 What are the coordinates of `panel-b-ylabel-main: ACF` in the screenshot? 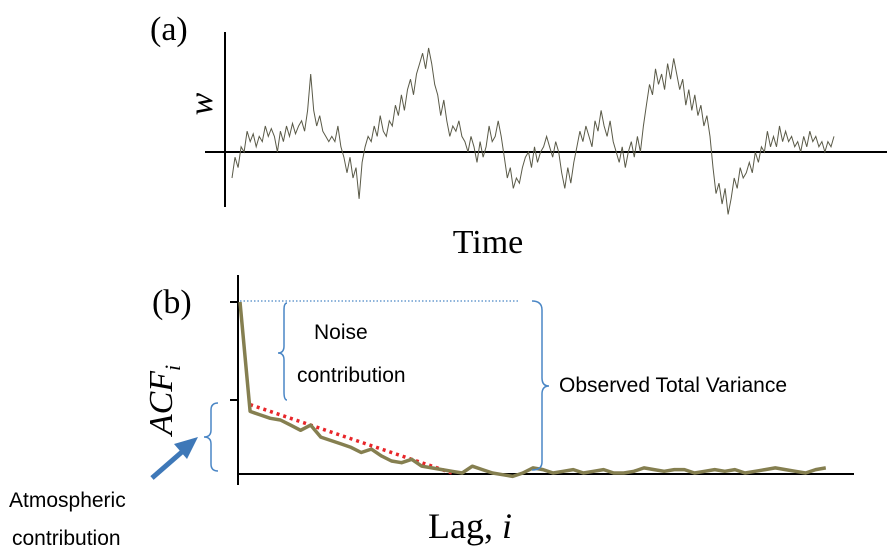 It's located at (161, 403).